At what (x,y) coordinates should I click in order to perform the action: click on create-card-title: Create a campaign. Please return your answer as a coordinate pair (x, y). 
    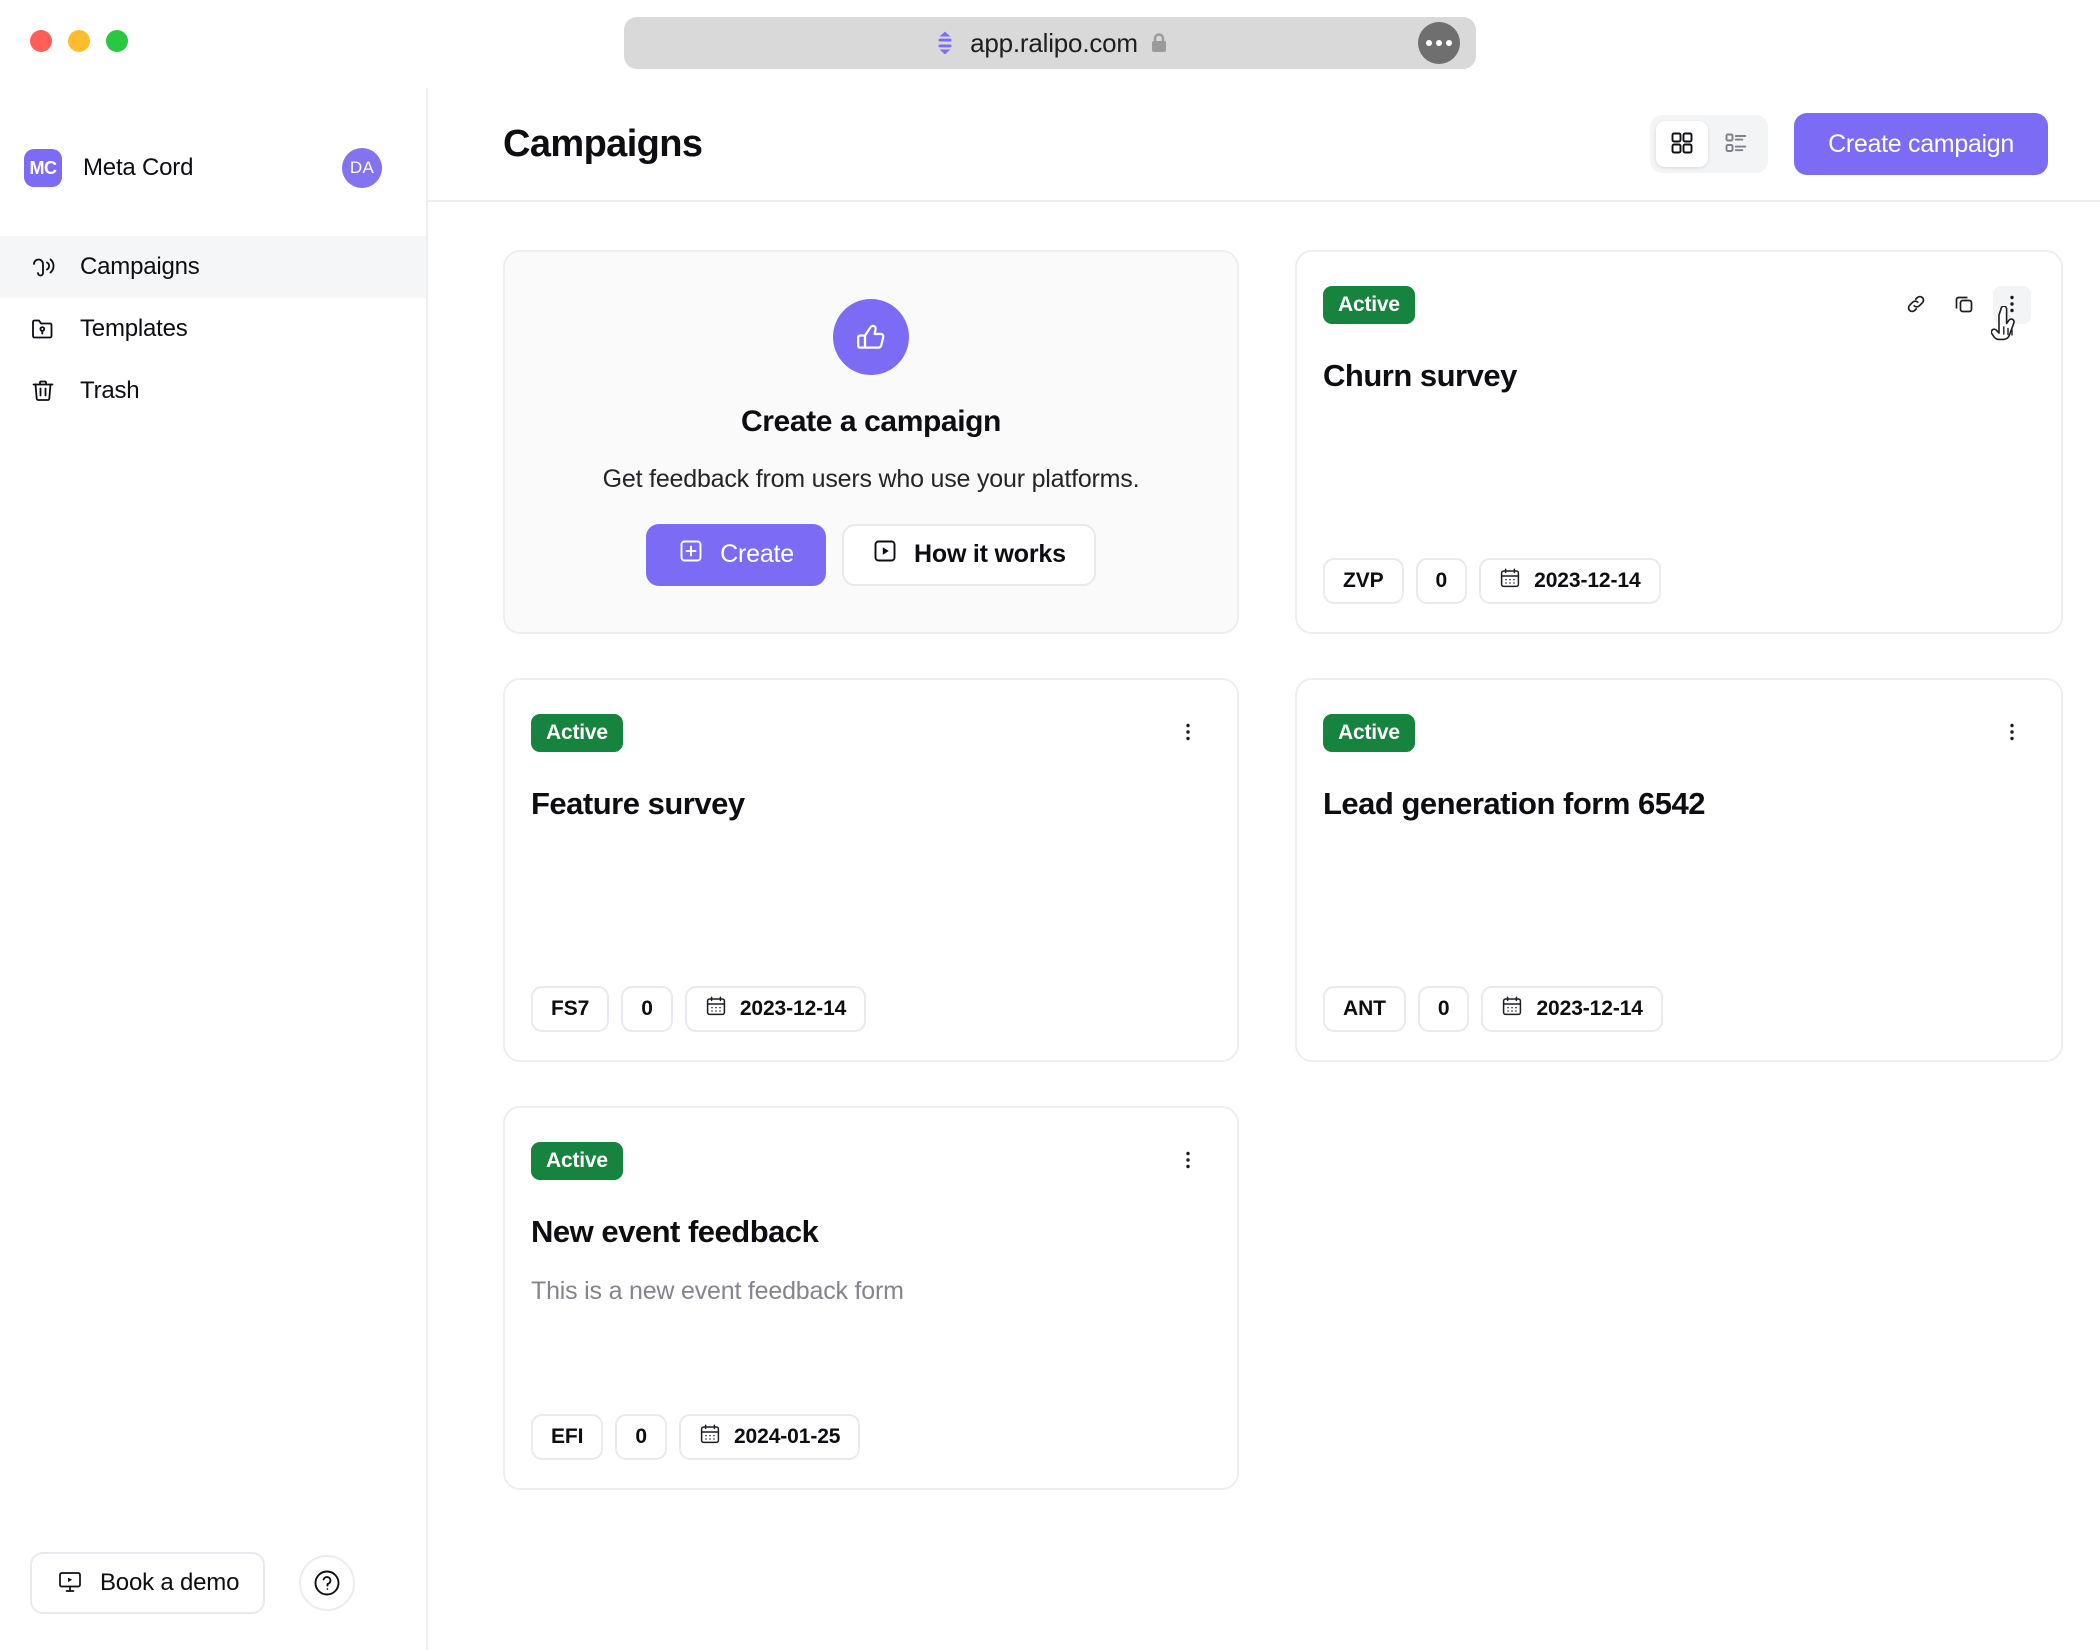
    Looking at the image, I should click on (871, 421).